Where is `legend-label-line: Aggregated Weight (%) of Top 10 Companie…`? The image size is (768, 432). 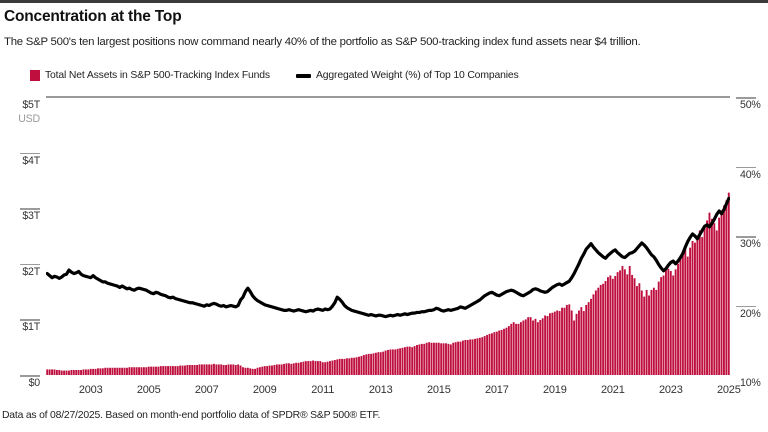
legend-label-line: Aggregated Weight (%) of Top 10 Companie… is located at coordinates (417, 75).